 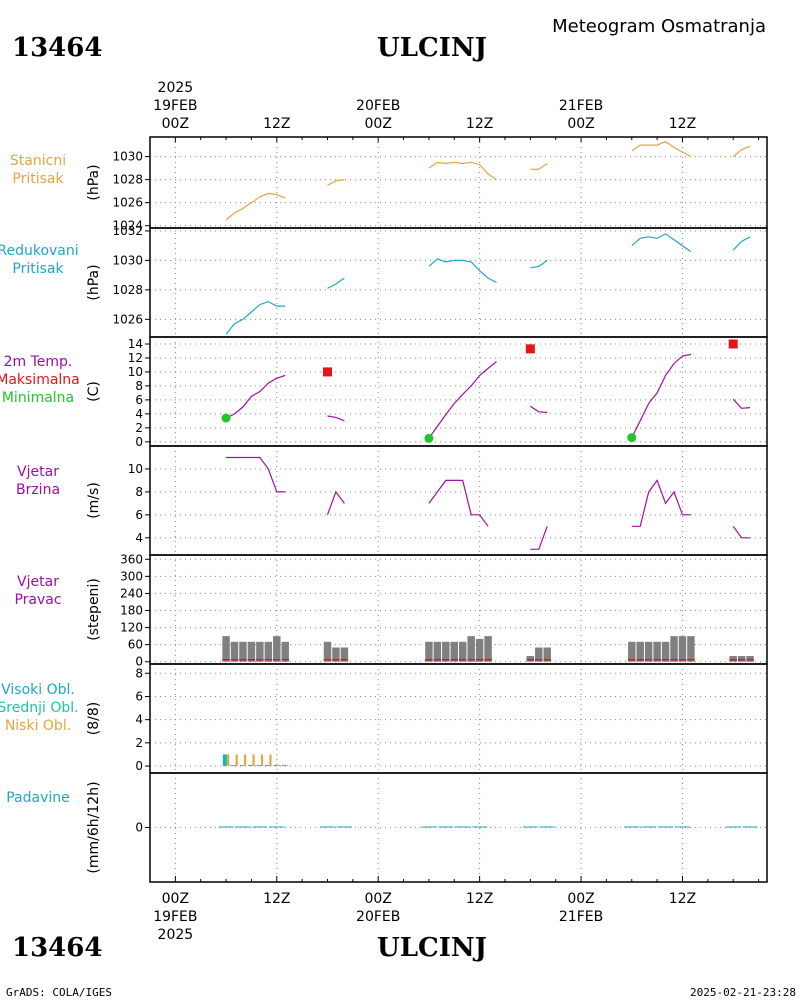 I want to click on panel-1: 1026 1028 1030 1032 (hPa) Redukovani Pritisak, so click(x=384, y=281).